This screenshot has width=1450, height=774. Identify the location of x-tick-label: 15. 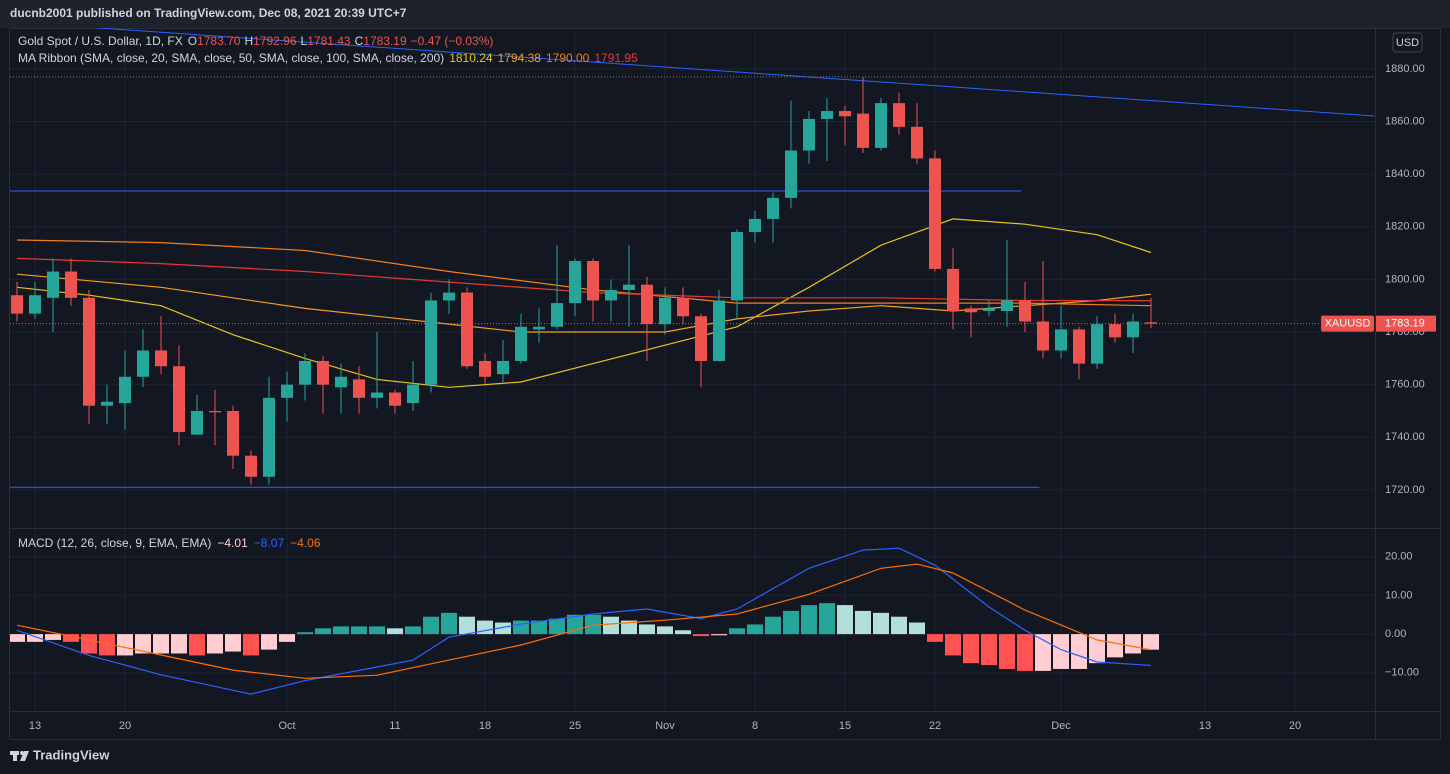
(845, 726).